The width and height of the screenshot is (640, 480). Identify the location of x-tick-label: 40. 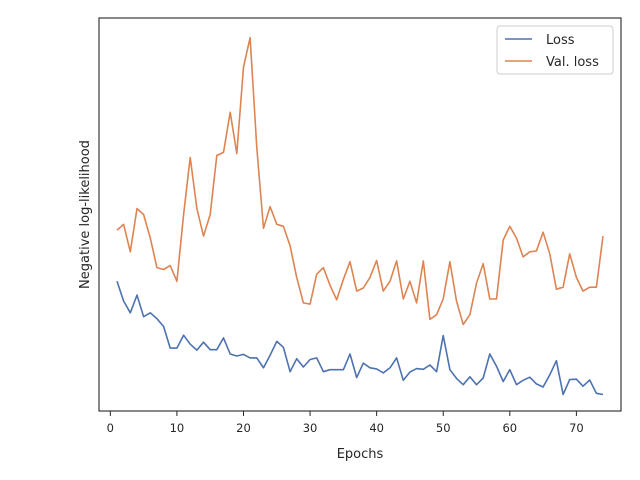
(376, 428).